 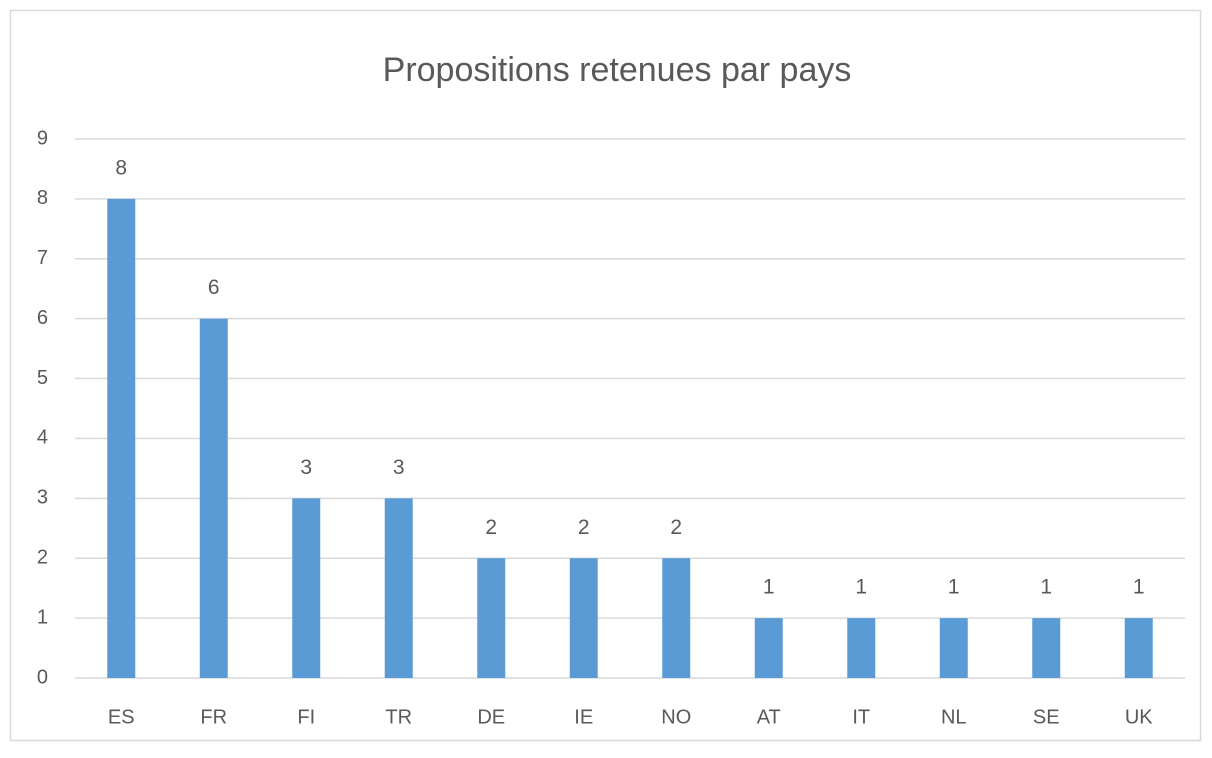 I want to click on y-tick-label: 9, so click(x=42, y=138).